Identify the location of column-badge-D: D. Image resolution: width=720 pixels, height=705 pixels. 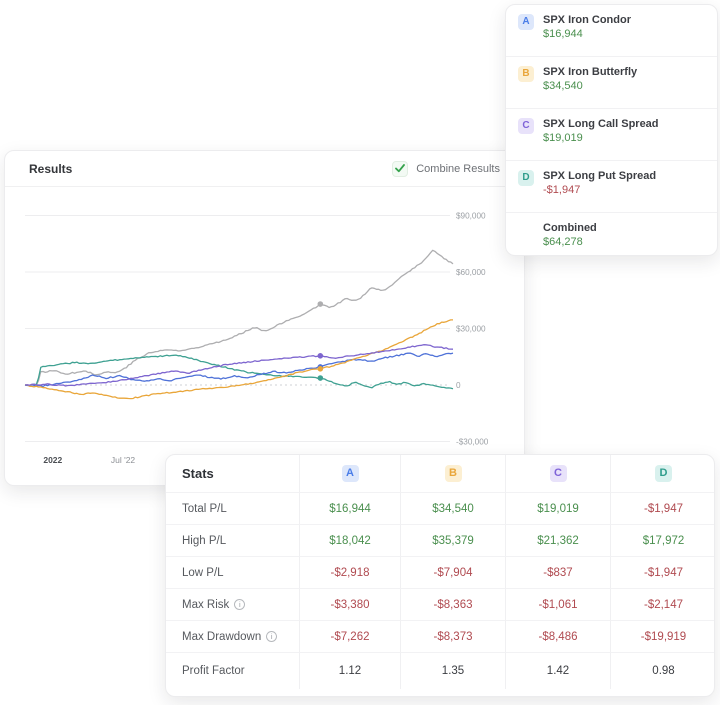
(663, 473).